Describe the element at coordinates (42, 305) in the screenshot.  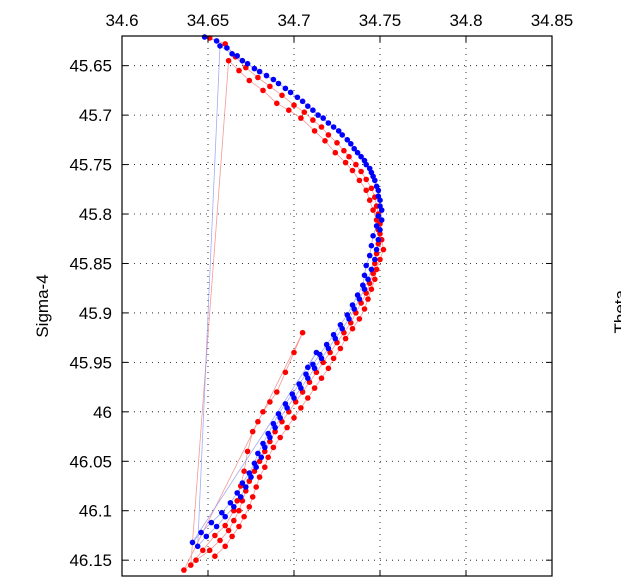
I see `y-axis-label: Sigma-4` at that location.